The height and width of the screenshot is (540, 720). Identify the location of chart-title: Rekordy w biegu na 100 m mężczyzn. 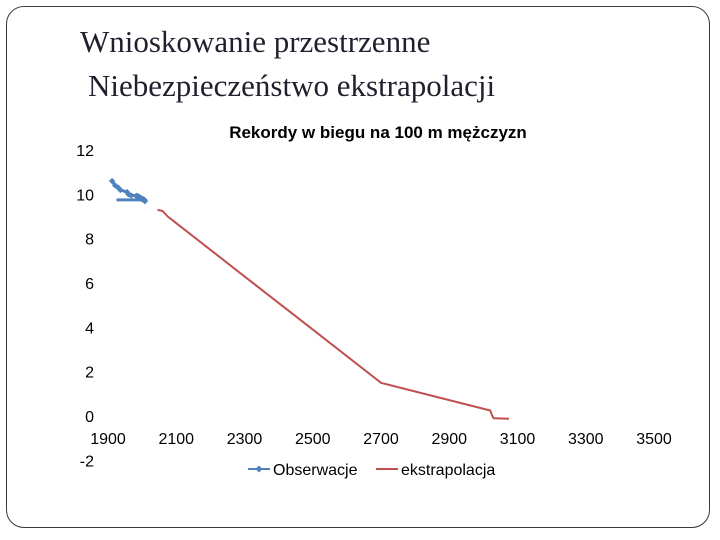
(378, 132).